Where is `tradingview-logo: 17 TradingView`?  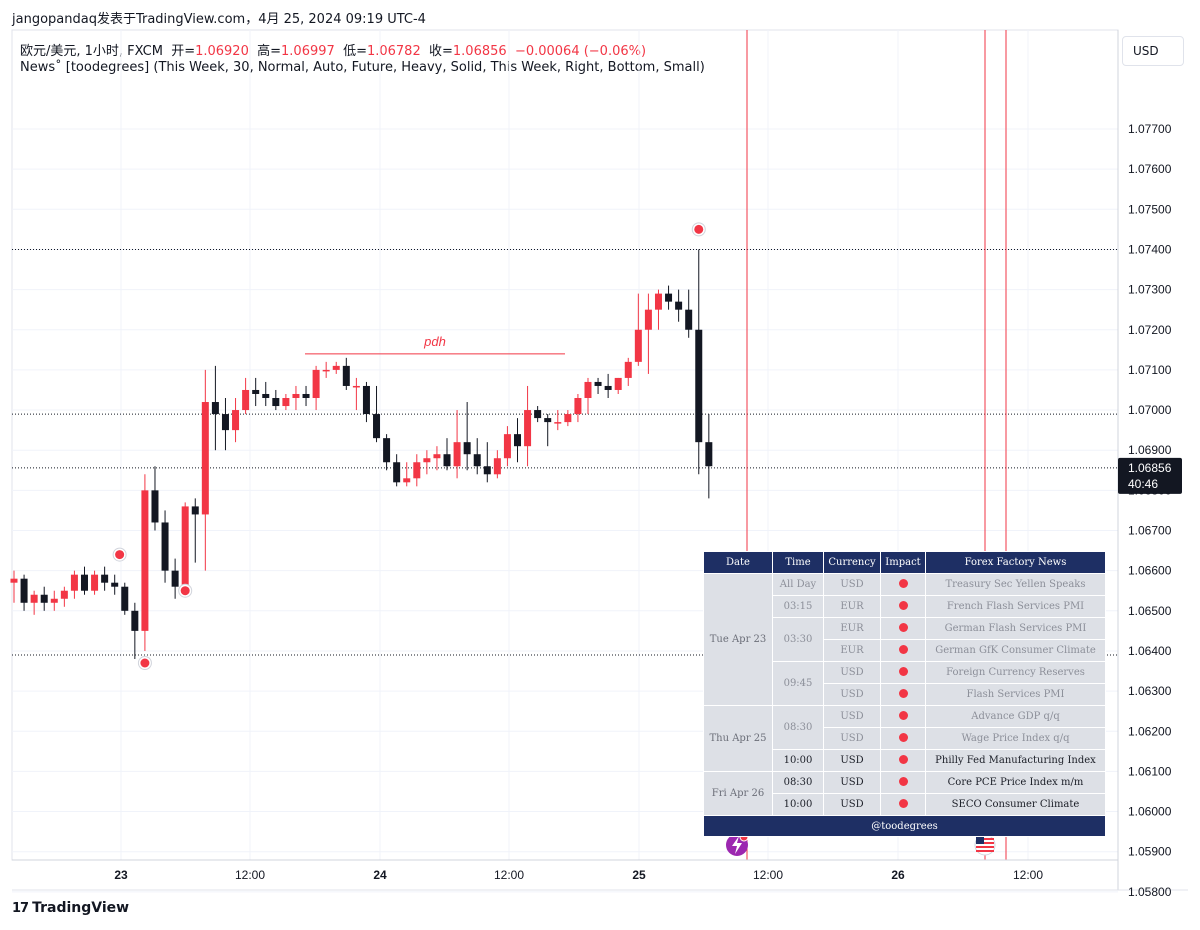
tradingview-logo: 17 TradingView is located at coordinates (70, 908).